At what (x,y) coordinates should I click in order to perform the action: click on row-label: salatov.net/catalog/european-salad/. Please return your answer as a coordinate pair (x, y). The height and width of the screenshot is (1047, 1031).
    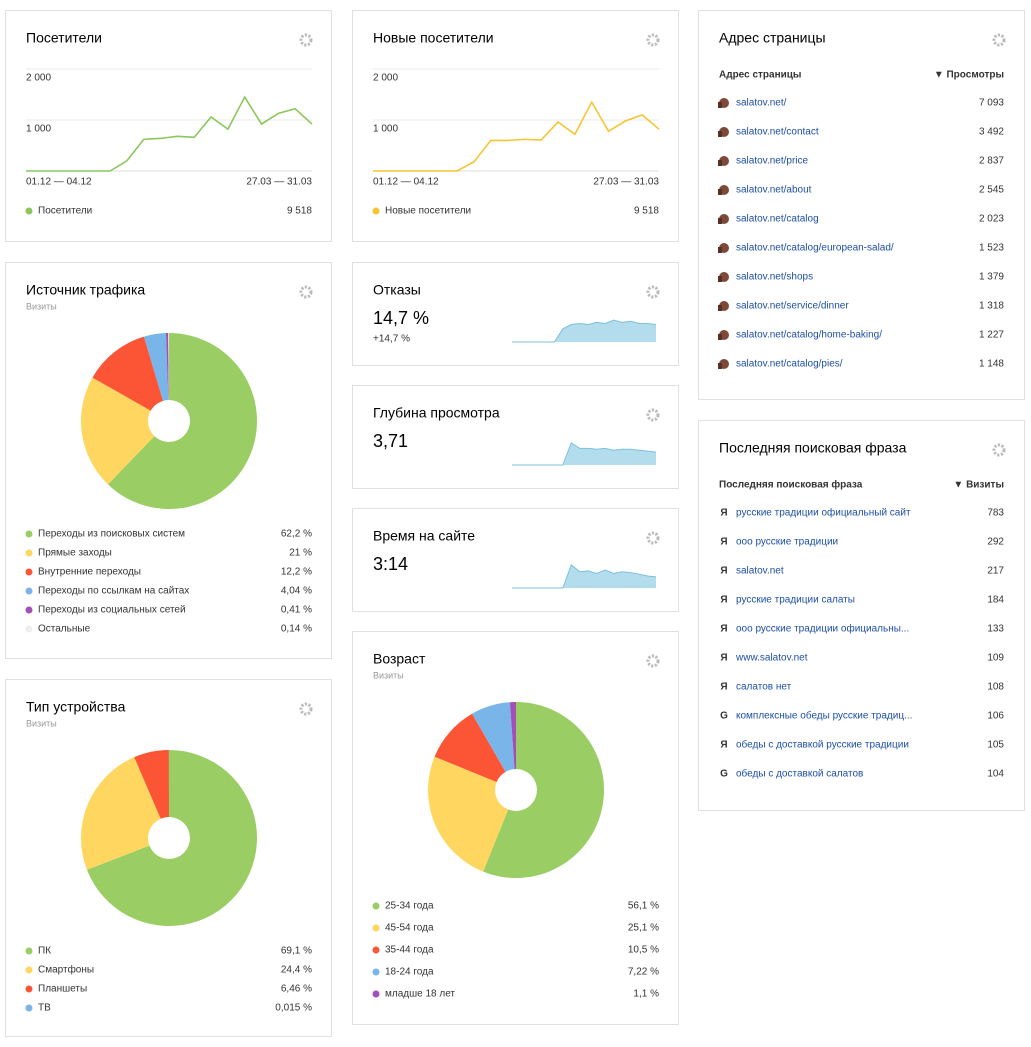
    Looking at the image, I should click on (815, 248).